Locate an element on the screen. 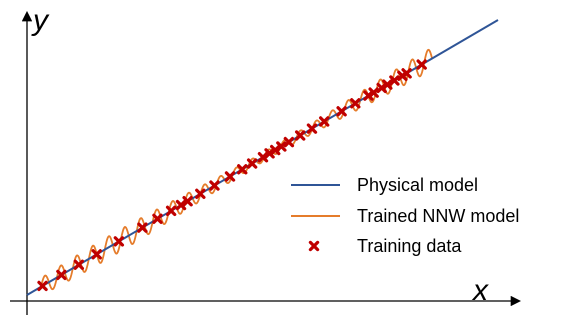 The width and height of the screenshot is (566, 331). y-axis-label: y is located at coordinates (40, 20).